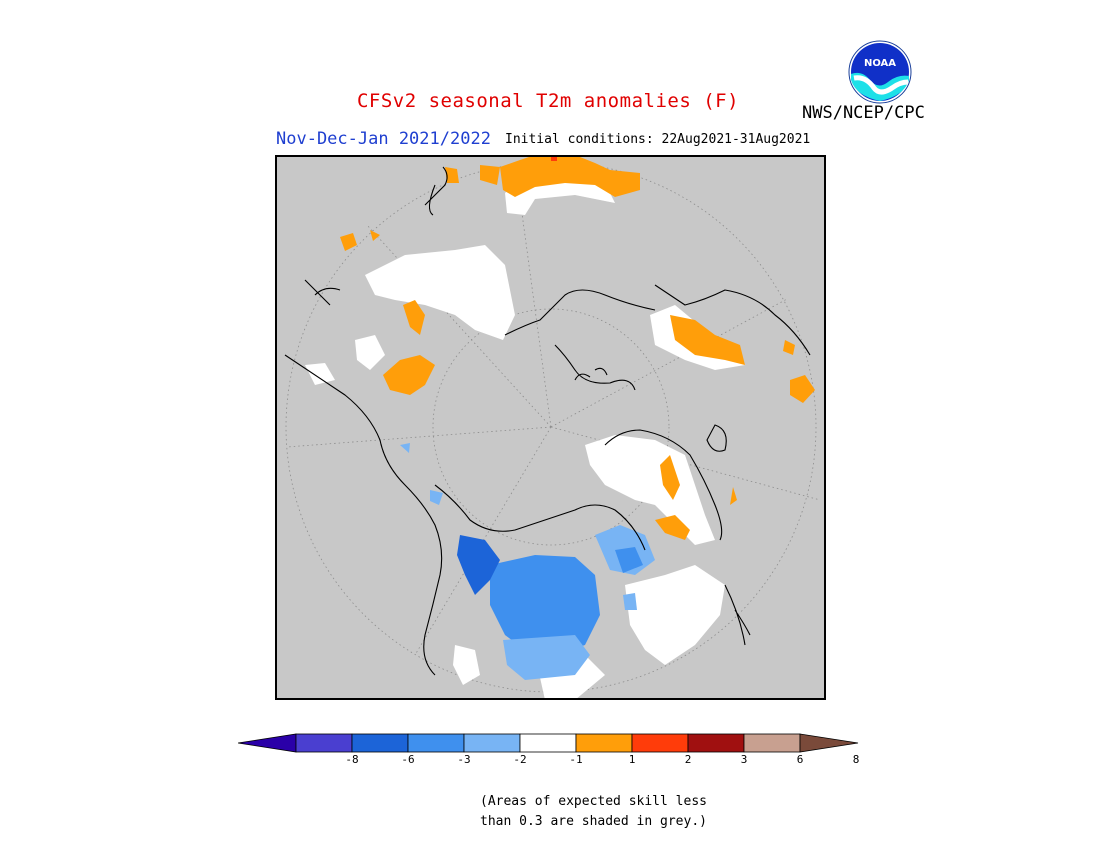 This screenshot has height=850, width=1100. I want to click on cold-anomaly-areas, so click(527, 561).